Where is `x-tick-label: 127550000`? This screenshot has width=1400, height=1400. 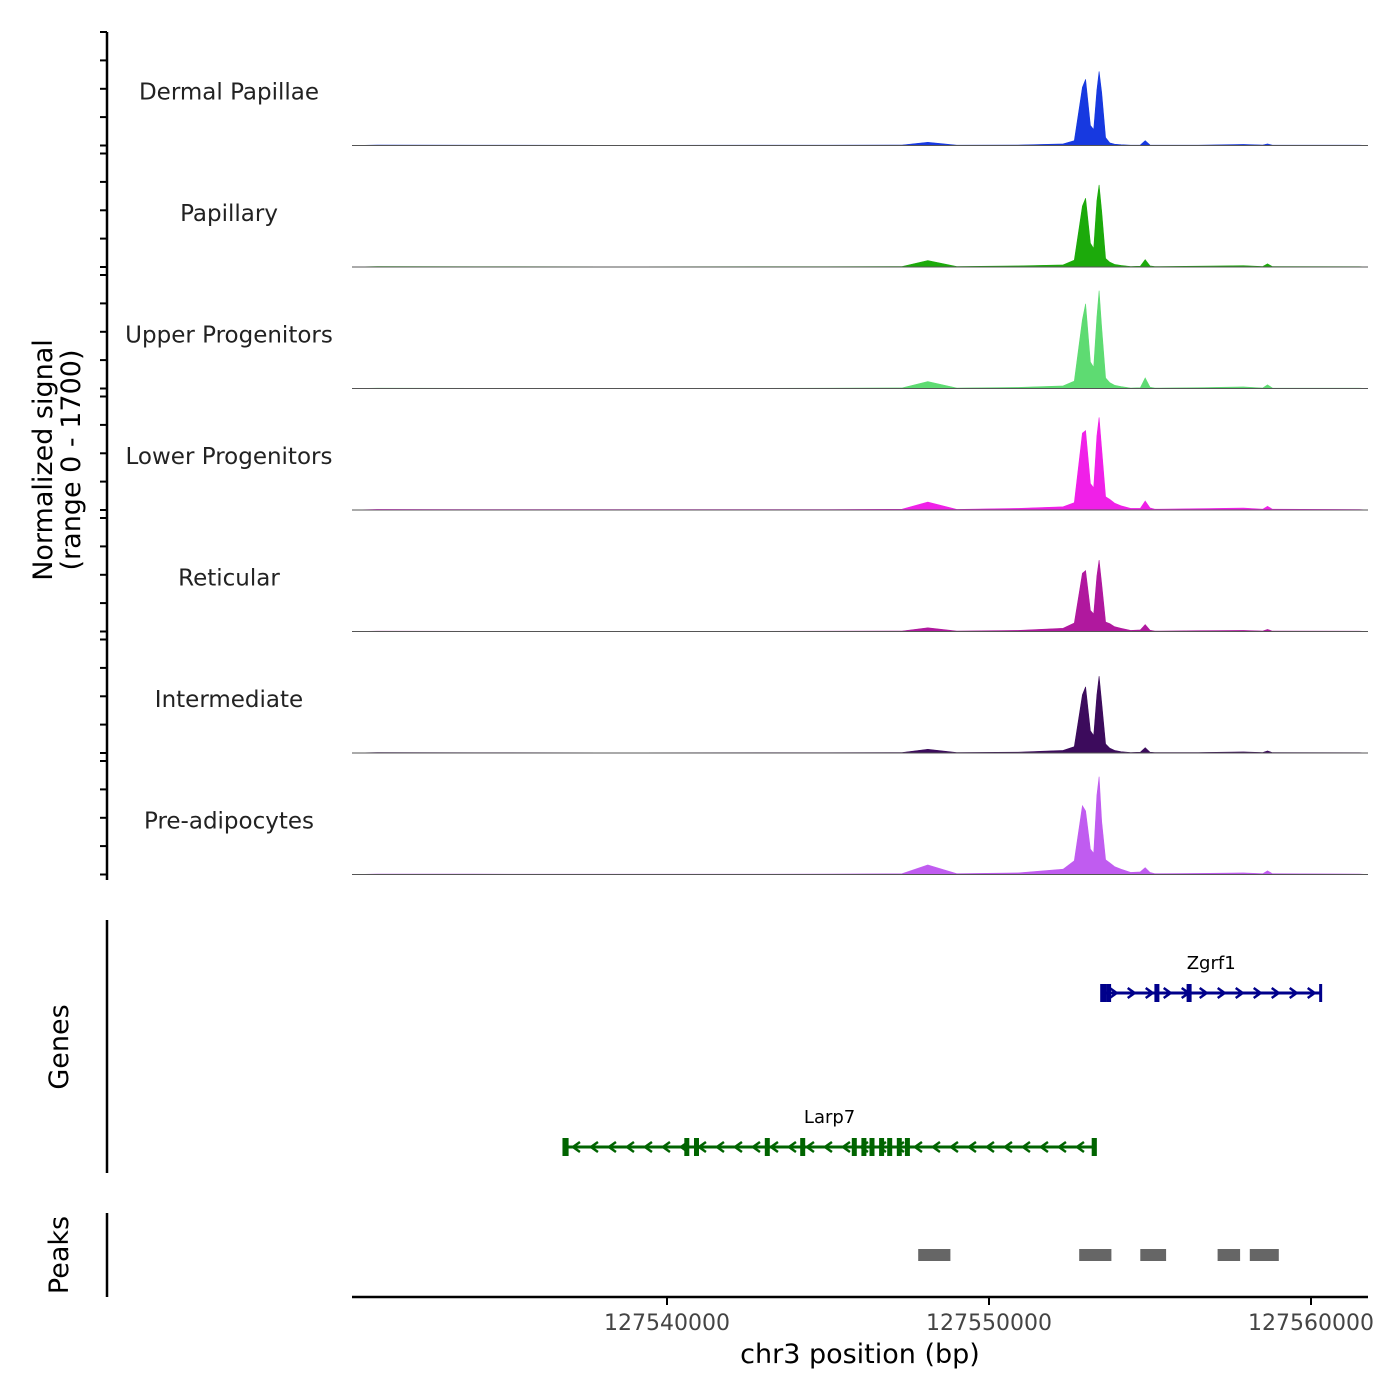
x-tick-label: 127550000 is located at coordinates (989, 1323).